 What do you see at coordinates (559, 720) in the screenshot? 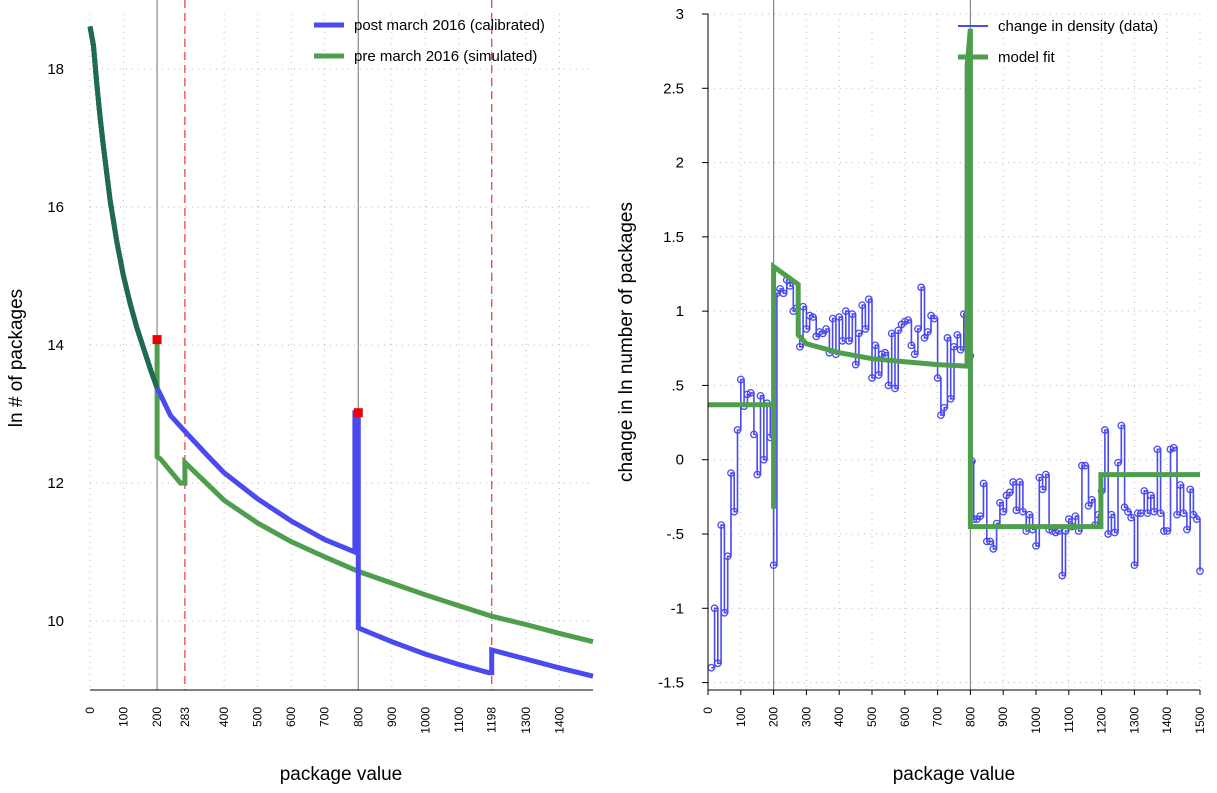
I see `x-tick-label: 1400` at bounding box center [559, 720].